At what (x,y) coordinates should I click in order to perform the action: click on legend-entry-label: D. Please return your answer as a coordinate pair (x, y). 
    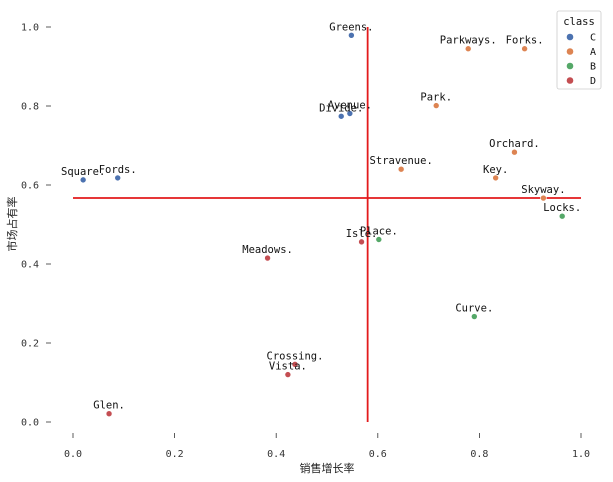
    Looking at the image, I should click on (593, 81).